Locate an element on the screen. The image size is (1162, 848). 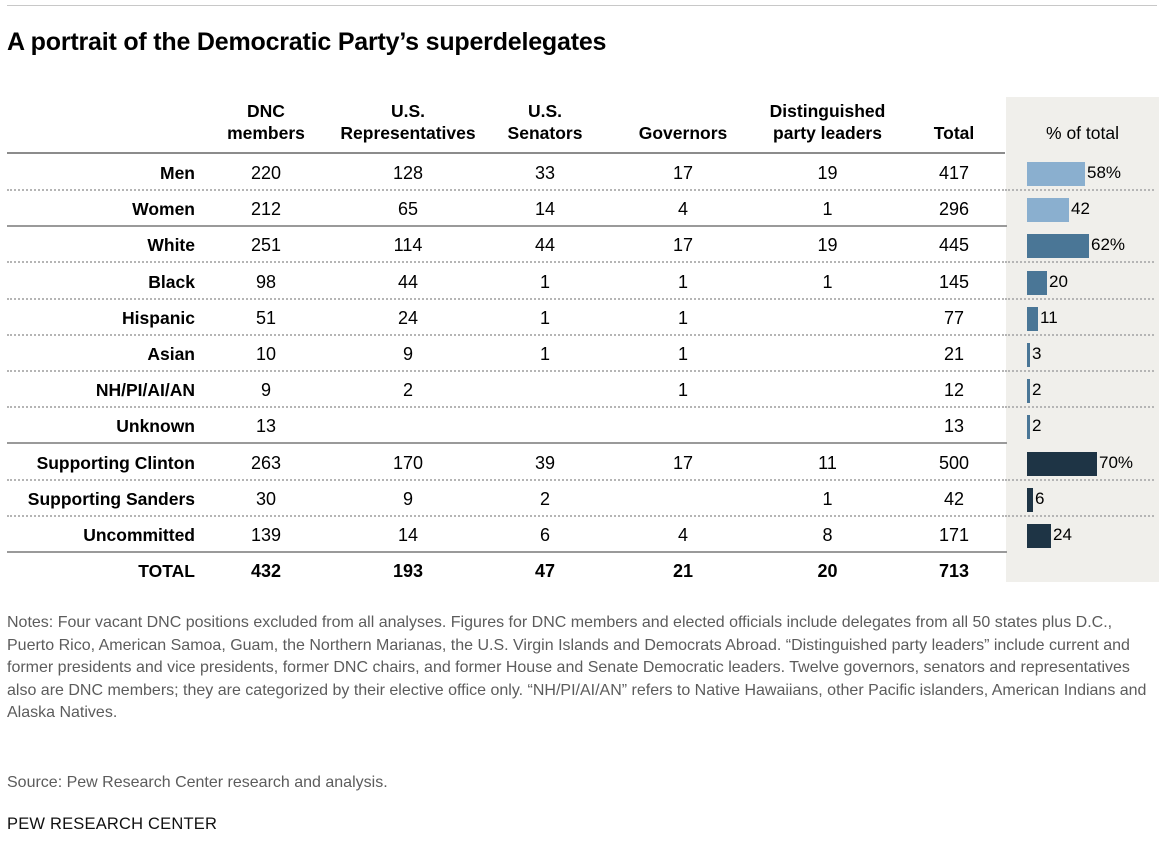
cell-governors is located at coordinates (683, 426).